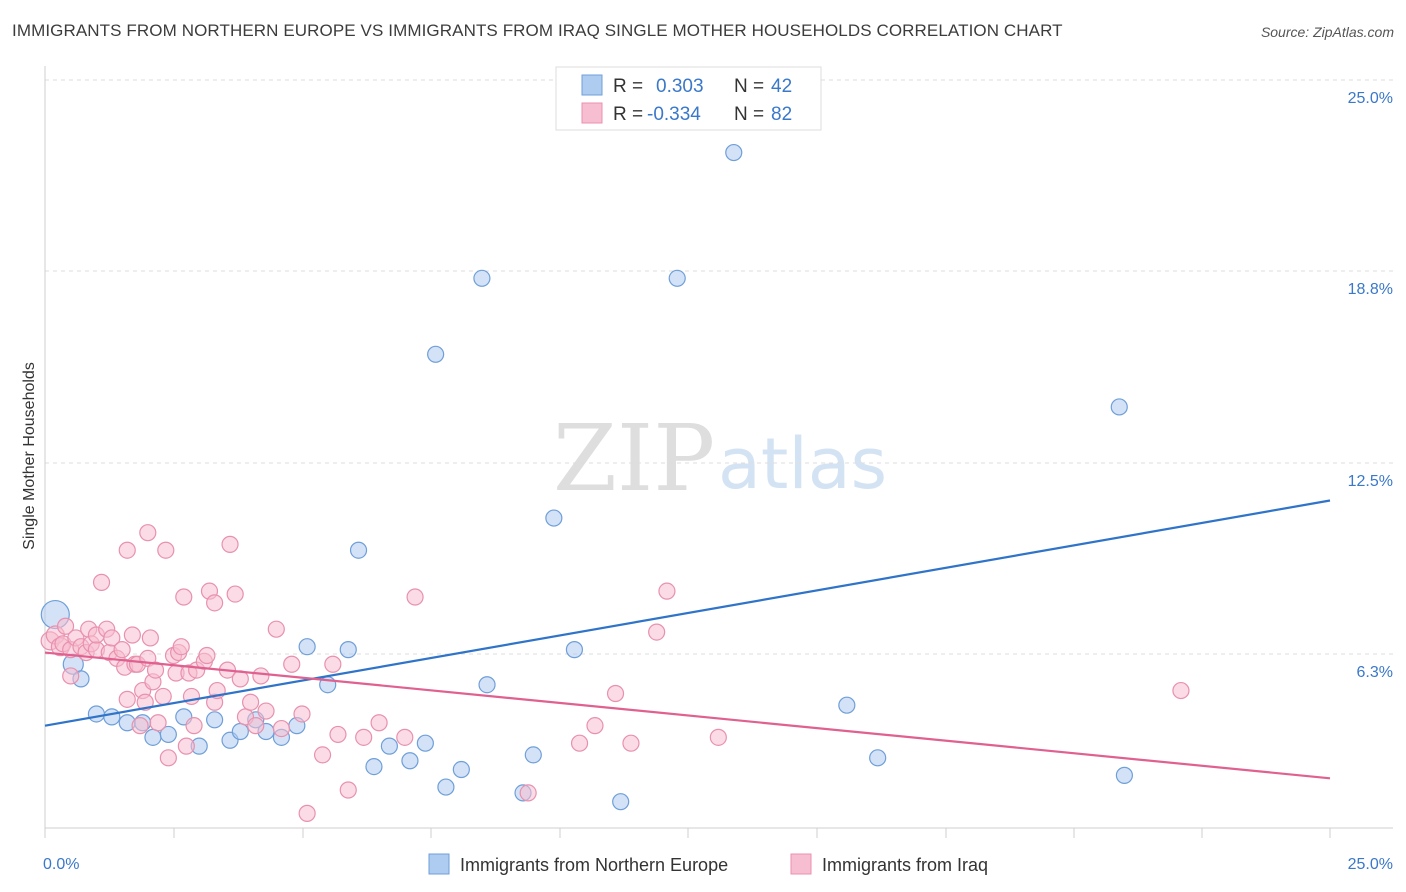  What do you see at coordinates (801, 864) in the screenshot?
I see `bottom-legend-swatch-iraq` at bounding box center [801, 864].